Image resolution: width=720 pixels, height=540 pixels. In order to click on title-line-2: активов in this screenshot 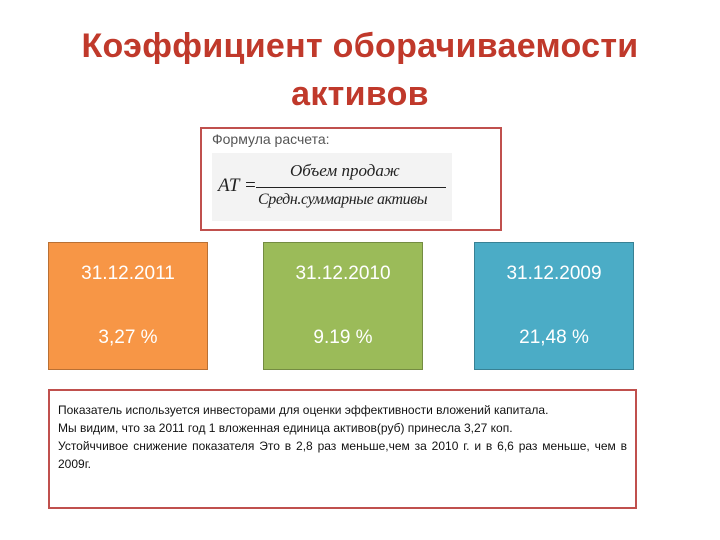, I will do `click(360, 94)`.